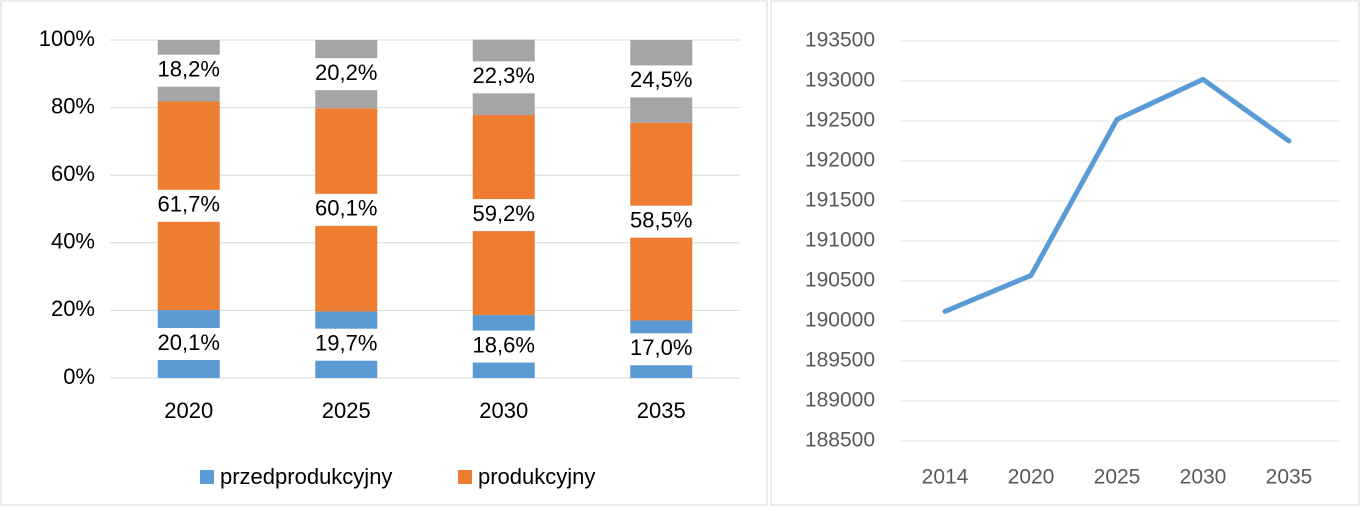  Describe the element at coordinates (840, 80) in the screenshot. I see `y-tick-label: 193000` at that location.